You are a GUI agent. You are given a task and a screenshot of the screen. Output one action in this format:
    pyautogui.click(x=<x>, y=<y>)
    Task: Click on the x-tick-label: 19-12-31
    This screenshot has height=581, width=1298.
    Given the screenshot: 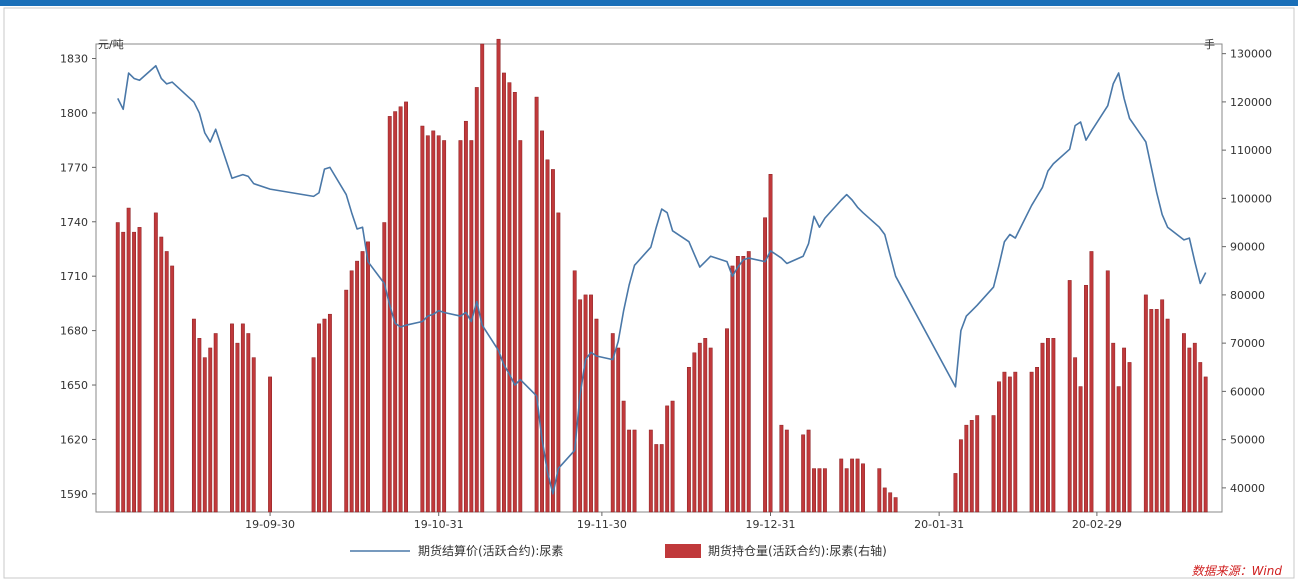 What is the action you would take?
    pyautogui.click(x=771, y=524)
    